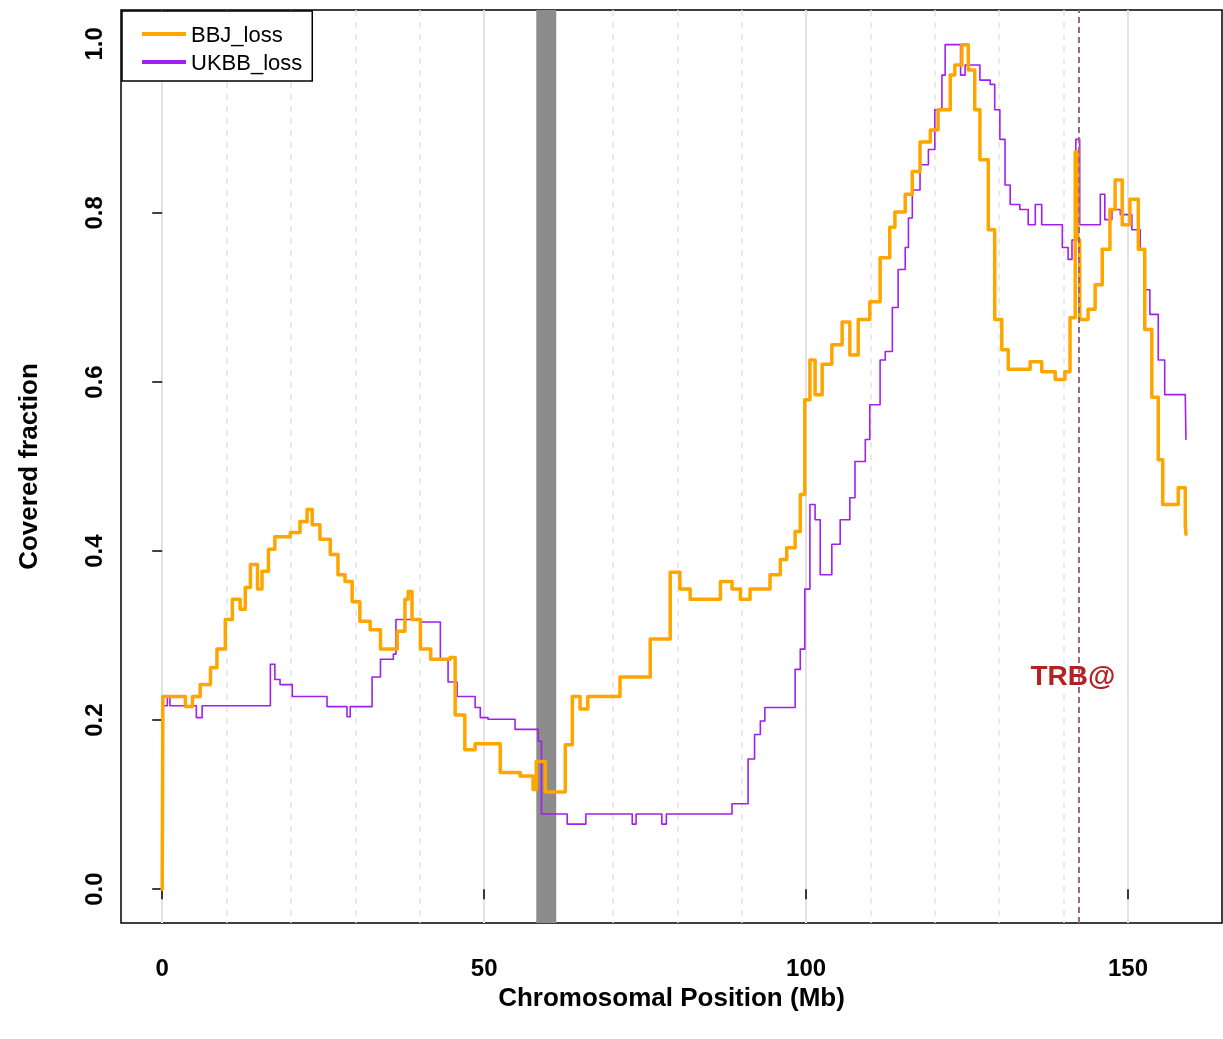 The width and height of the screenshot is (1223, 1039). I want to click on y-tick-label: 0.6, so click(93, 382).